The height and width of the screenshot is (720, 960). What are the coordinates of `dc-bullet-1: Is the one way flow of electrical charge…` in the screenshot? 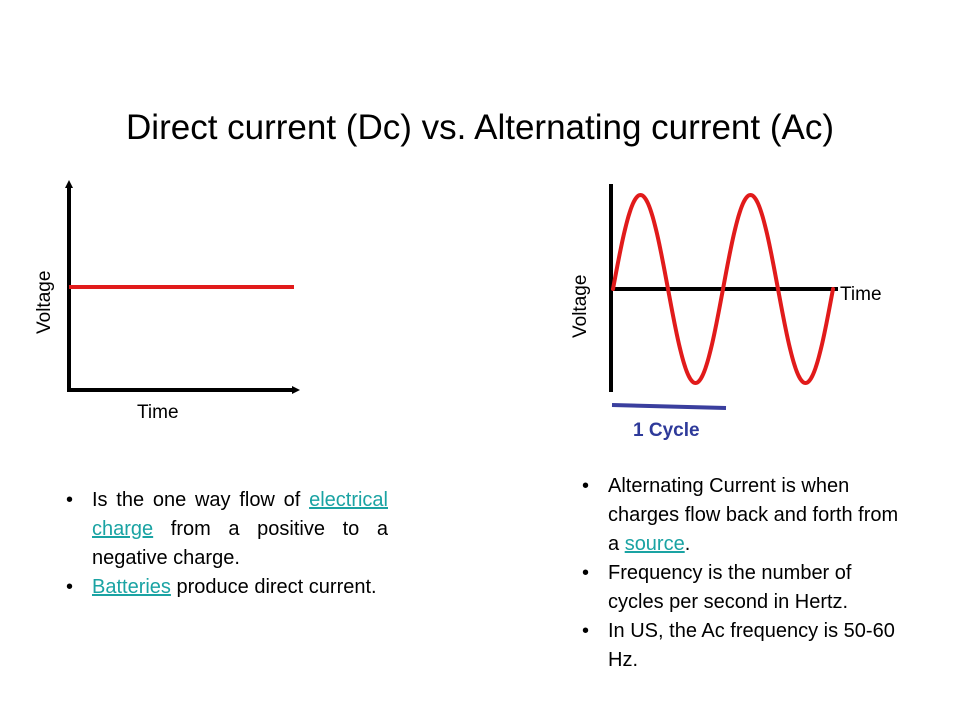 It's located at (225, 529).